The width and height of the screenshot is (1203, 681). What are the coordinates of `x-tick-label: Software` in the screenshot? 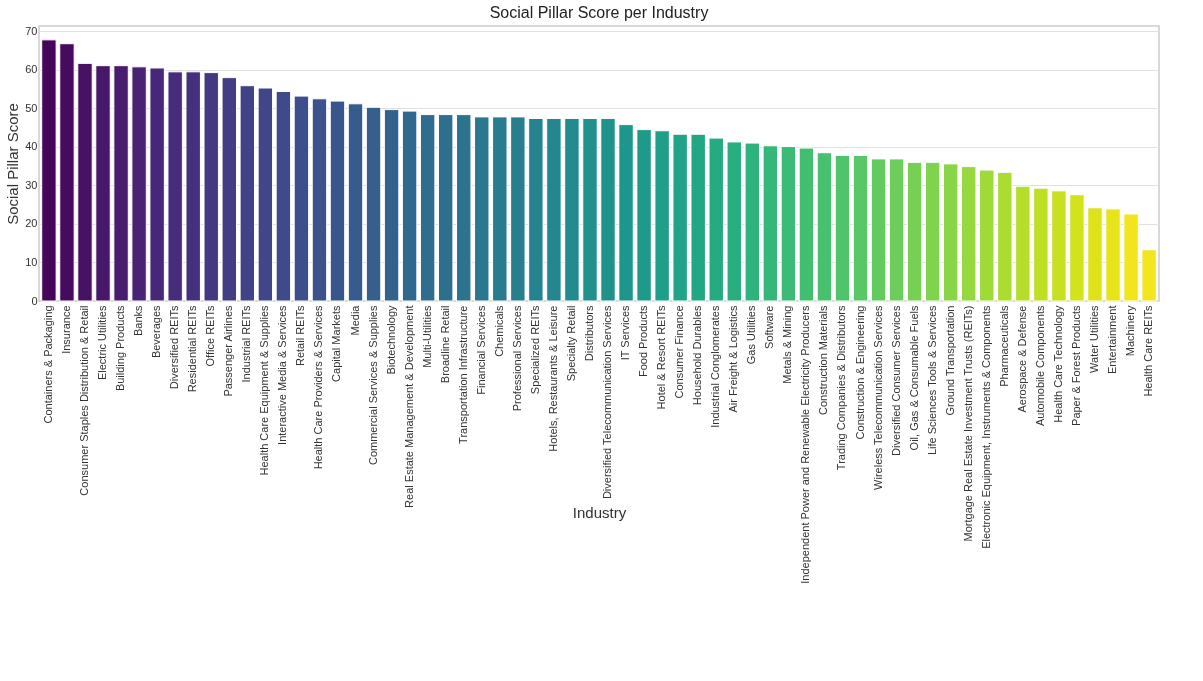 It's located at (769, 327).